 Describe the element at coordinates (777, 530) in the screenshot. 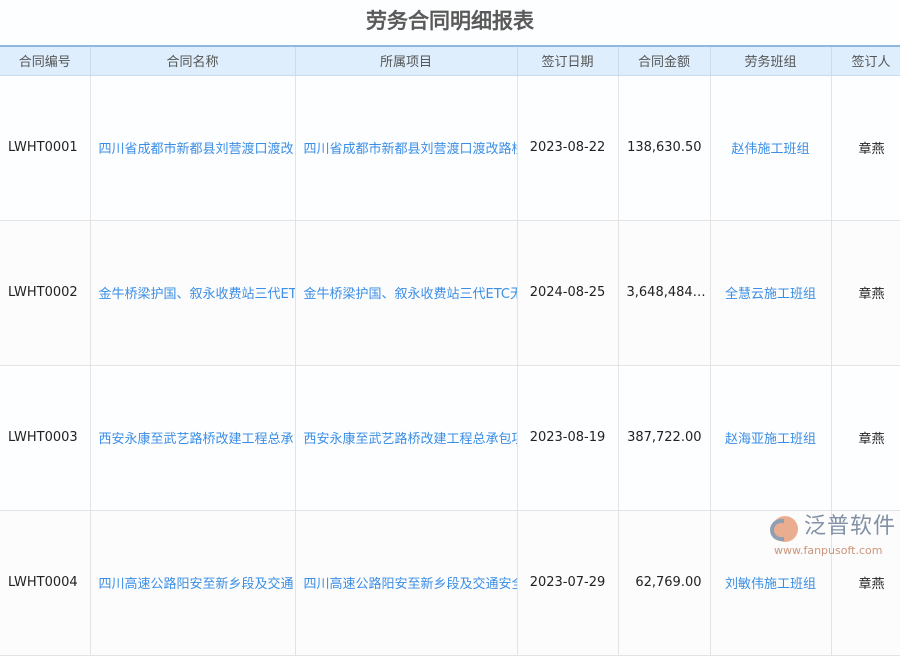

I see `brand-logo-arc-icon` at that location.